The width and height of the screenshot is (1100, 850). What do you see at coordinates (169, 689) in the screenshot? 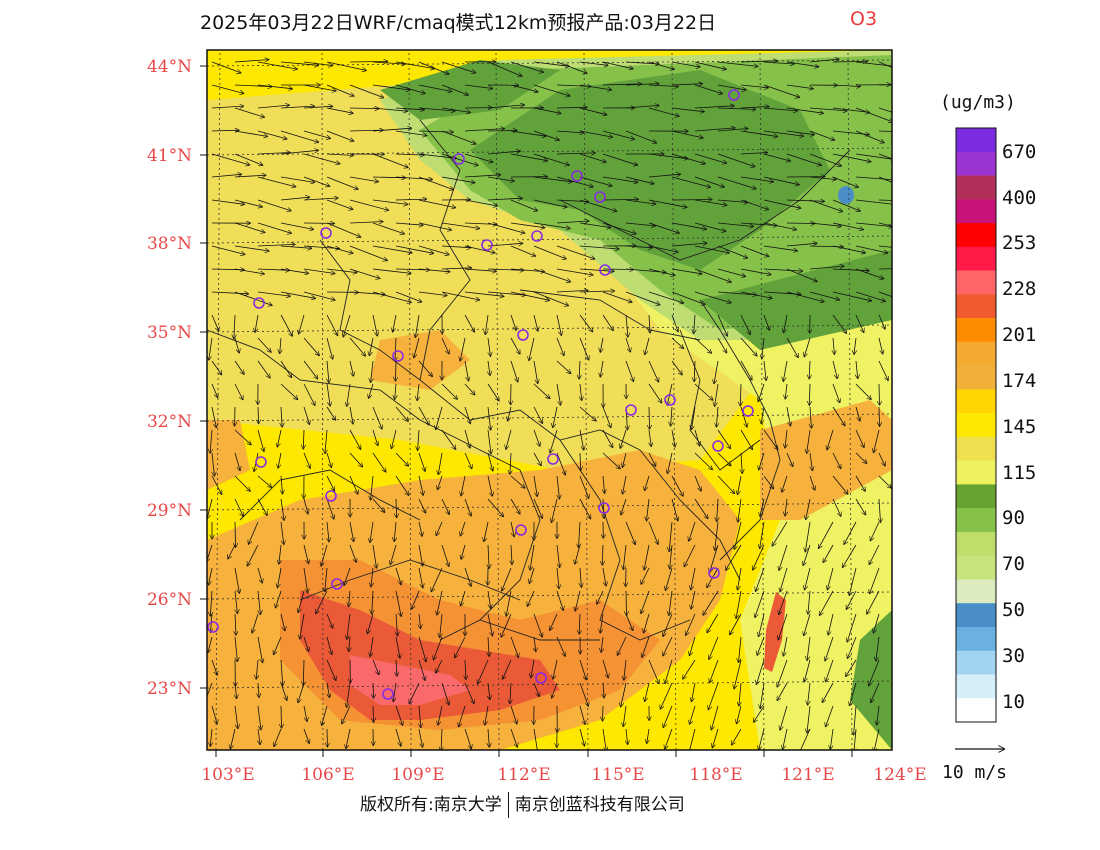
I see `lat-label-23: 23°N` at bounding box center [169, 689].